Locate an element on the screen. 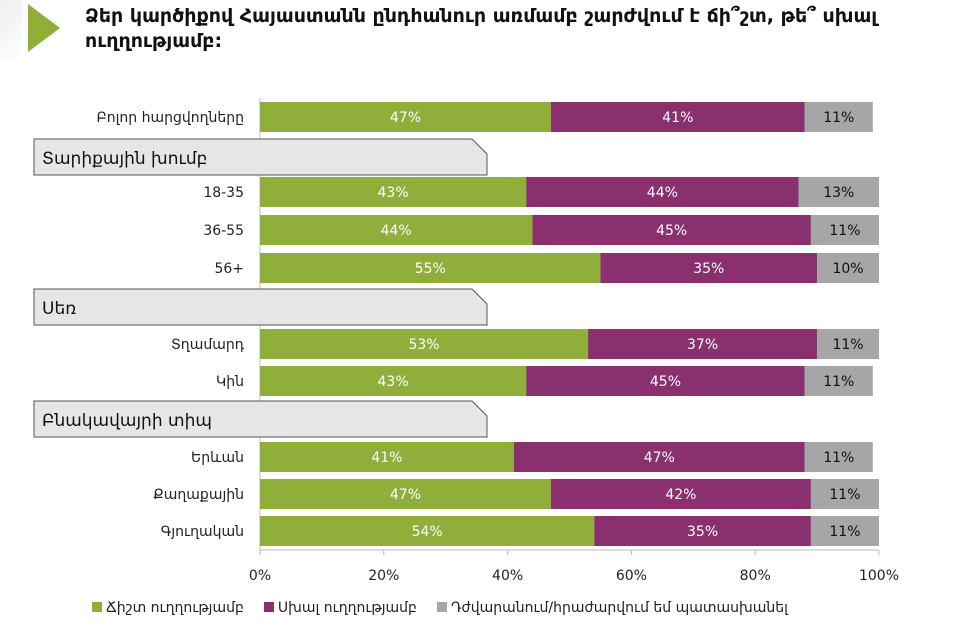 Image resolution: width=955 pixels, height=629 pixels. section-label: Տարիքային խումբ is located at coordinates (124, 159).